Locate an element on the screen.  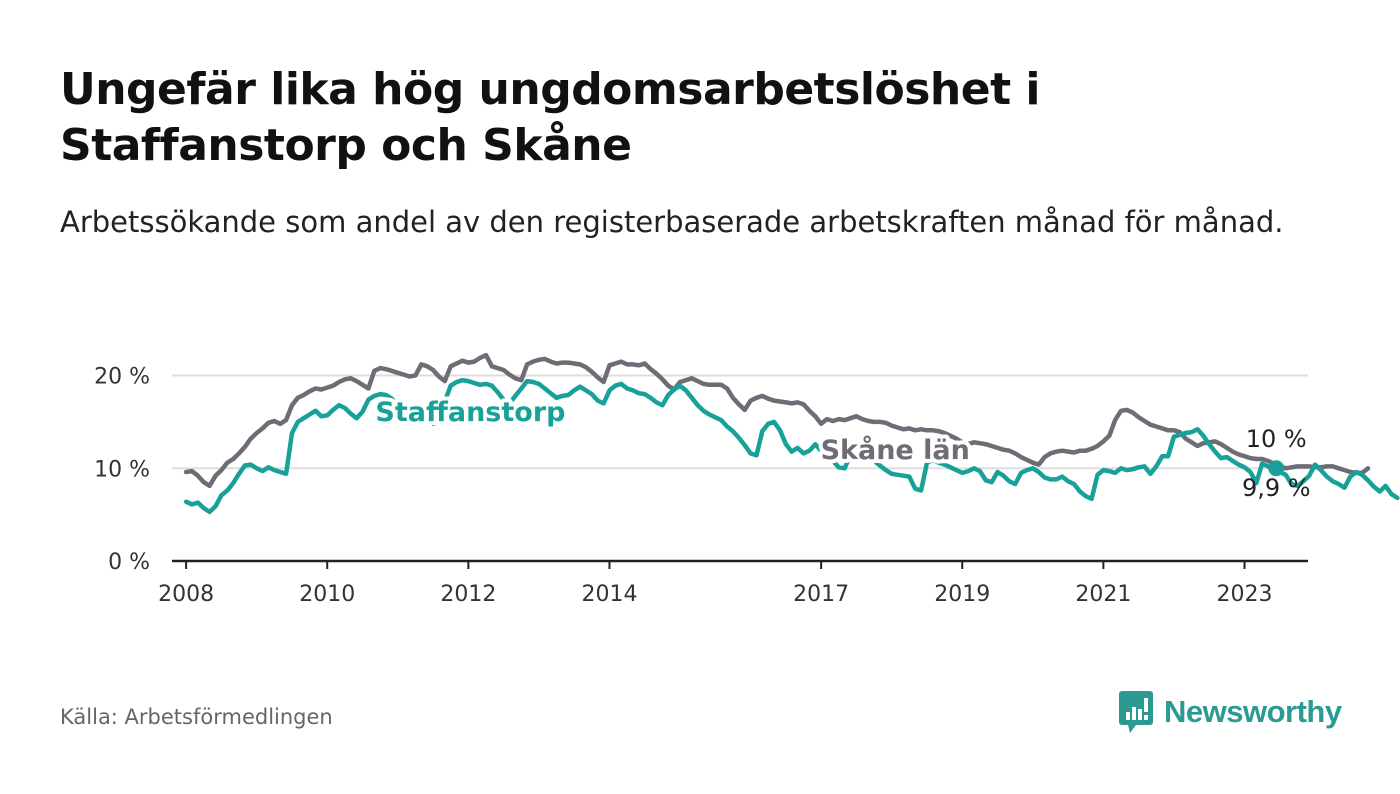
x-tick-label: 2012 is located at coordinates (468, 594).